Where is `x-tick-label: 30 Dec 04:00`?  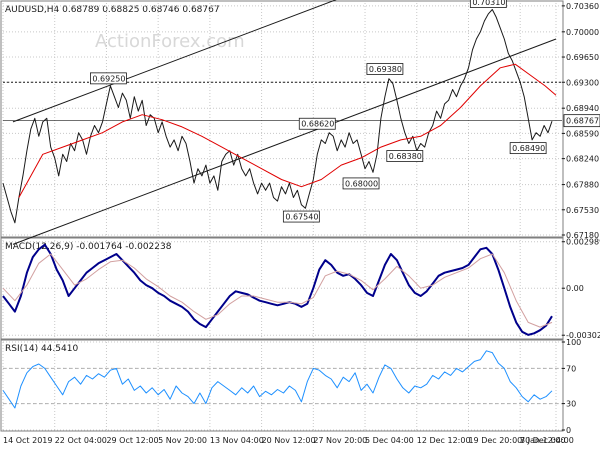 x-tick-label: 30 Dec 04:00 is located at coordinates (547, 440).